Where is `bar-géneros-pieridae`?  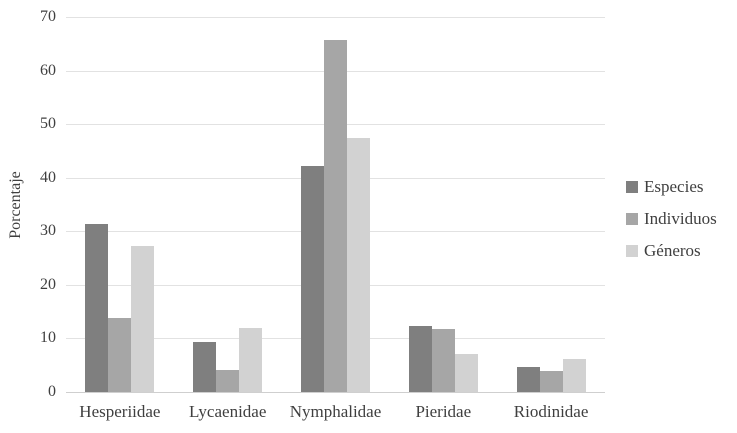 bar-géneros-pieridae is located at coordinates (466, 372).